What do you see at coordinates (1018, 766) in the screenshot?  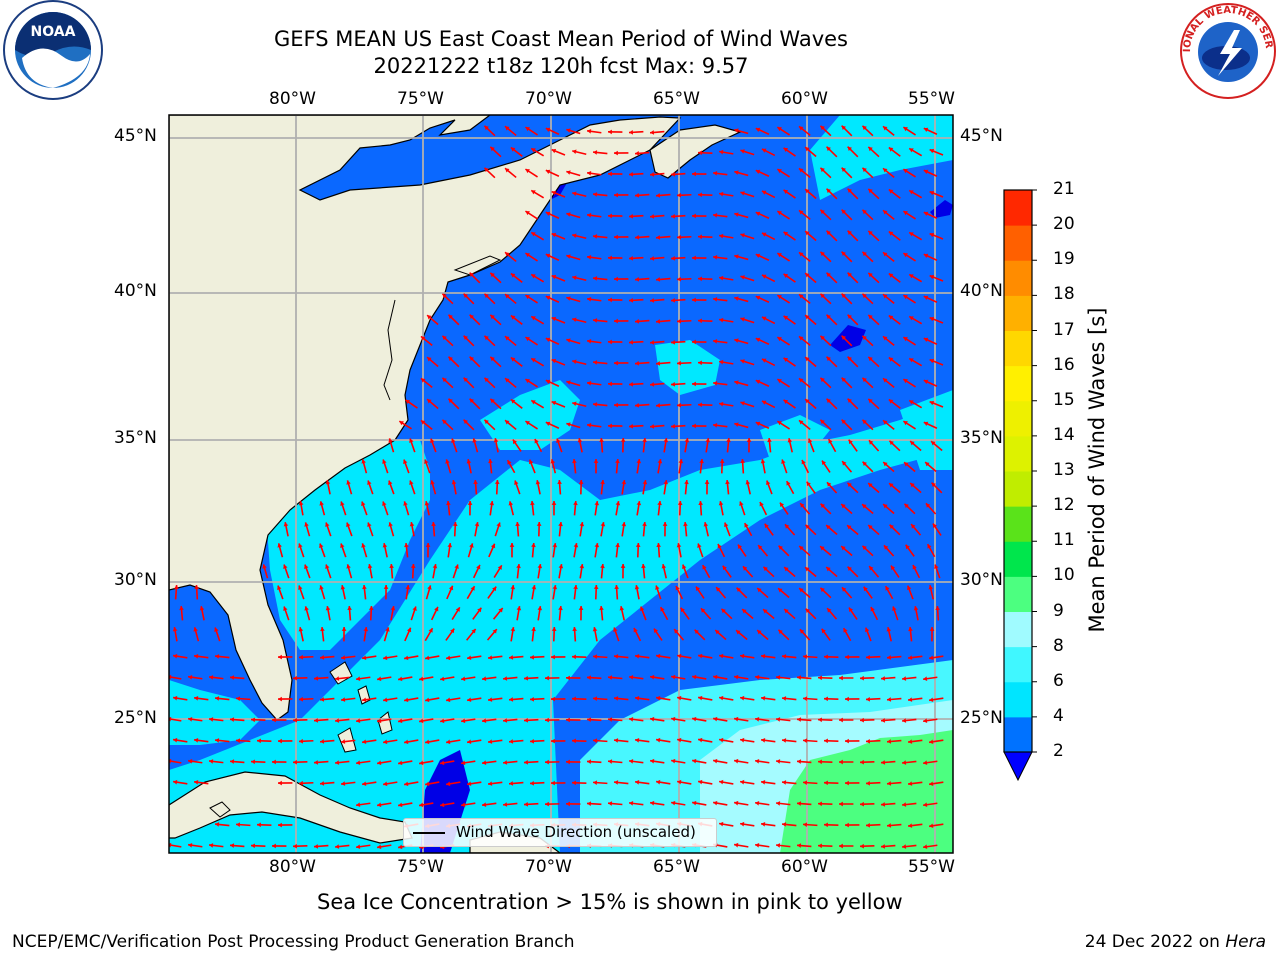 I see `colorbar-under-extension` at bounding box center [1018, 766].